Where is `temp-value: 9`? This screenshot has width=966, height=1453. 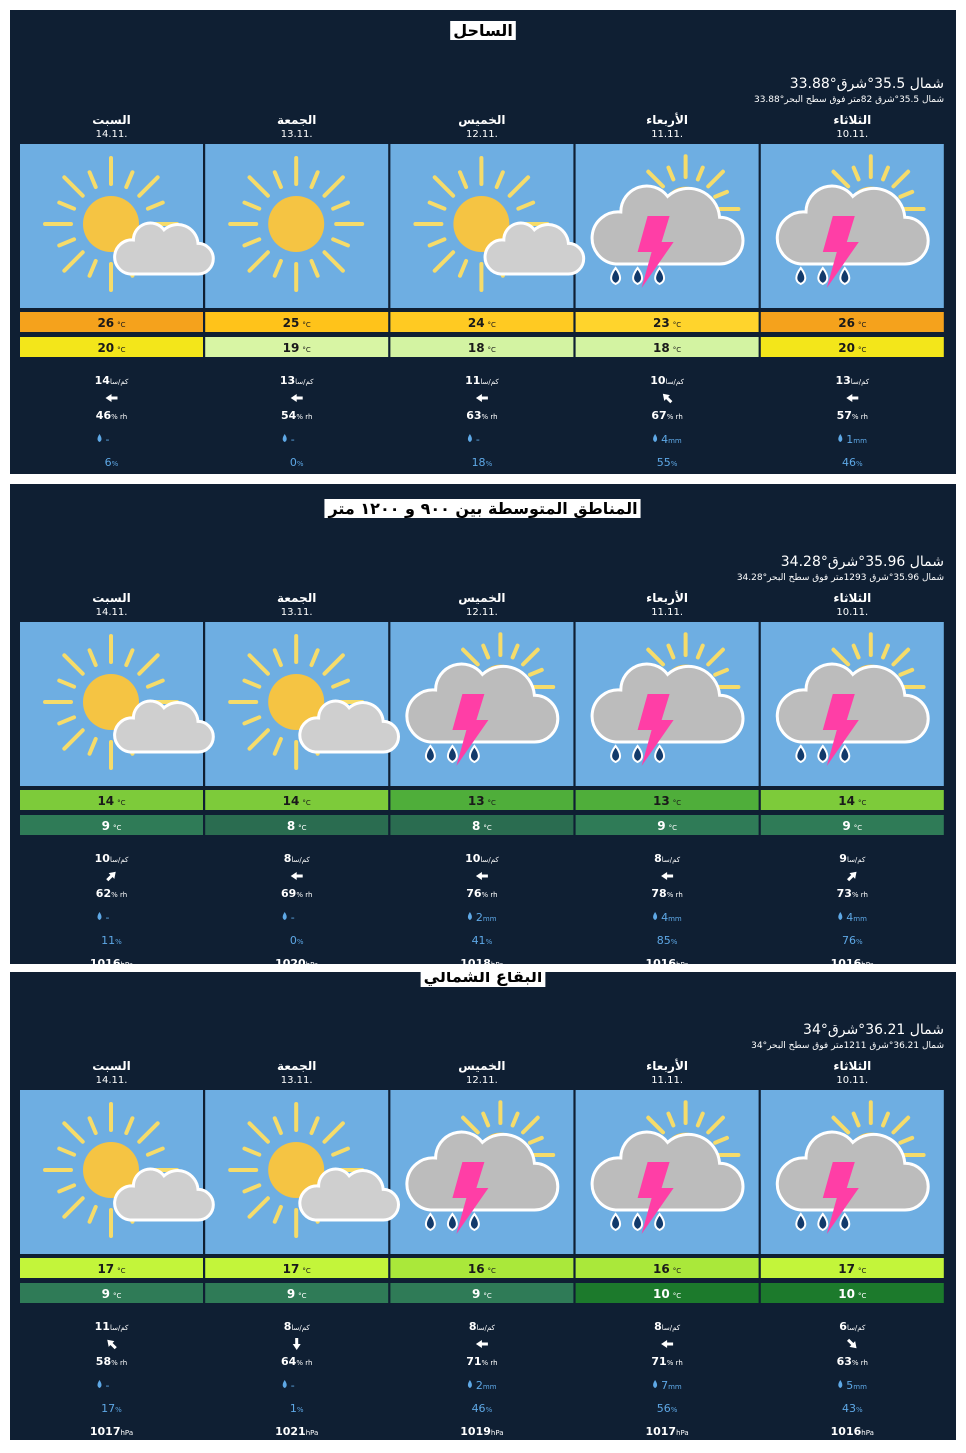
temp-value: 9 is located at coordinates (291, 1294).